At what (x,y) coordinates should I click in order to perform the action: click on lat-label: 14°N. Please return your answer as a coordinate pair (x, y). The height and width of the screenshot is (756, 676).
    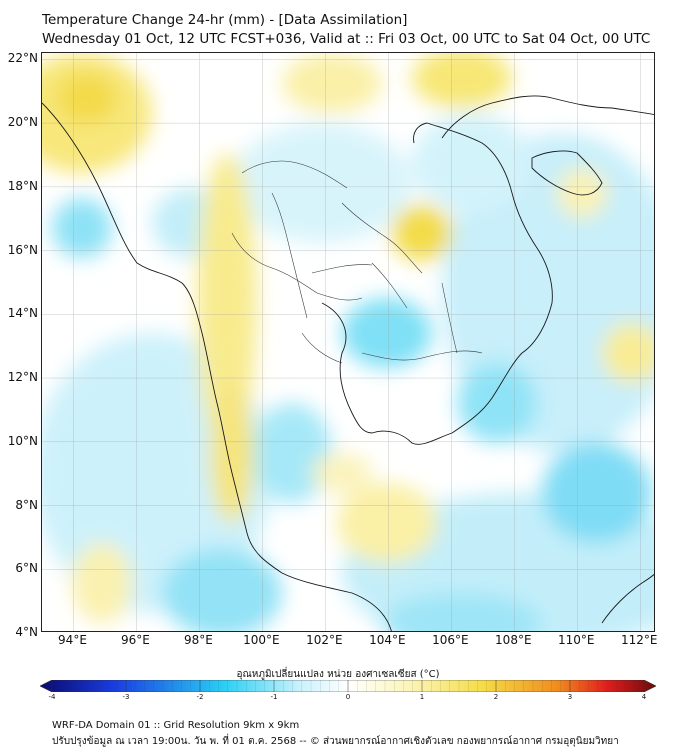
    Looking at the image, I should click on (22, 313).